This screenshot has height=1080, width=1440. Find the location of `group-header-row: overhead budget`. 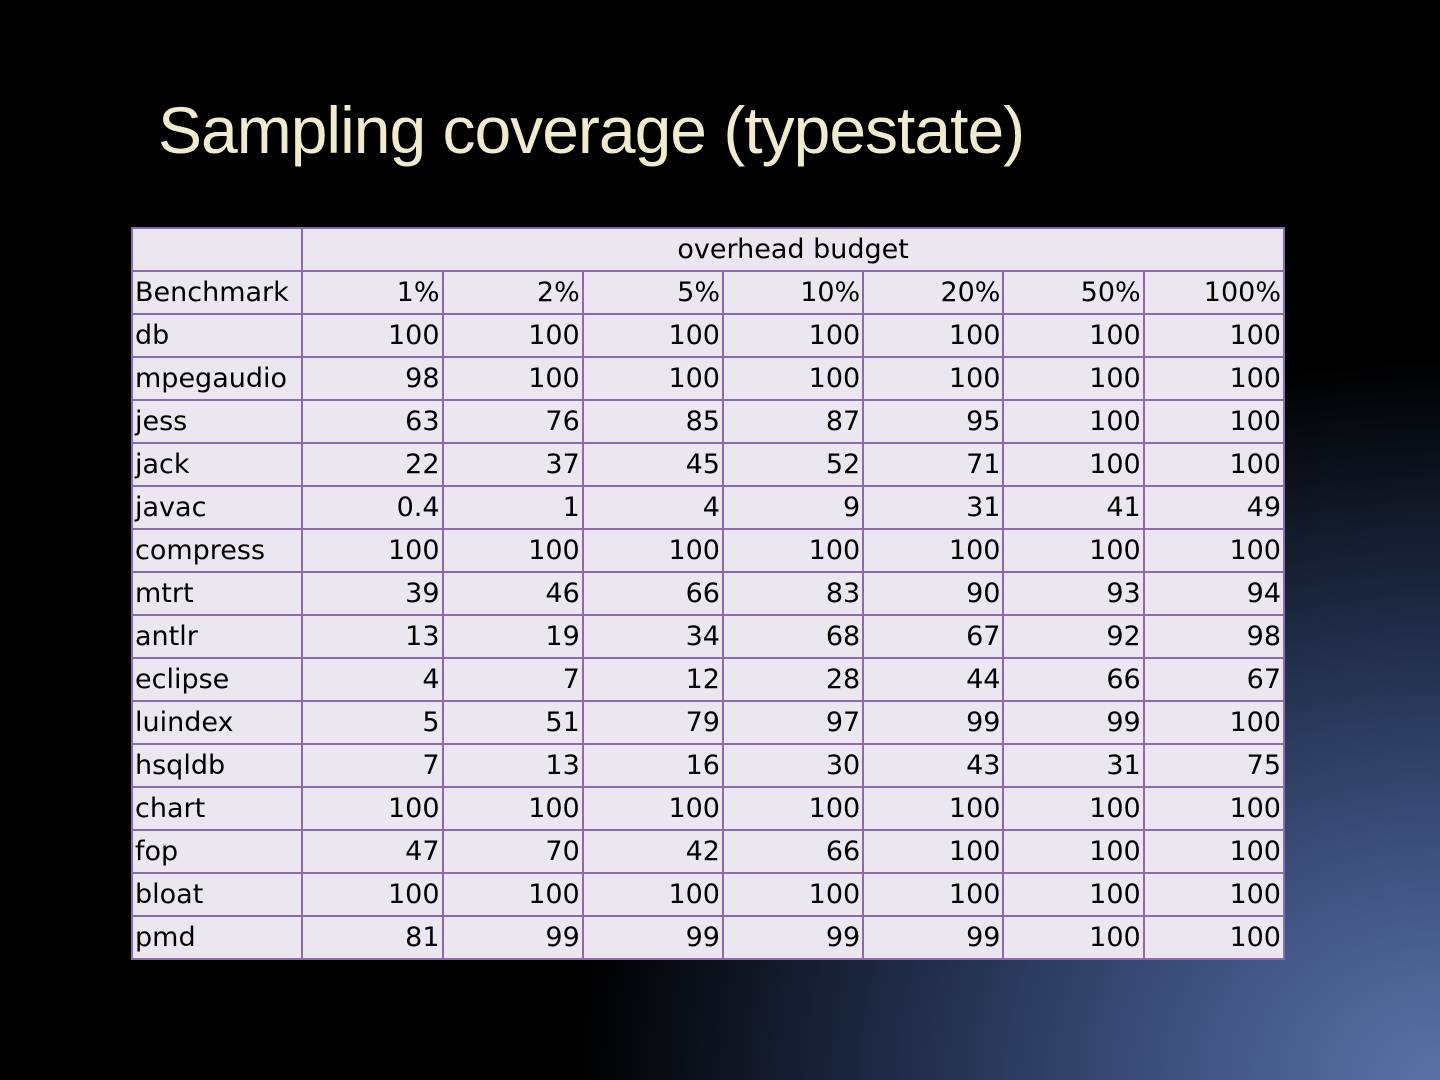

group-header-row: overhead budget is located at coordinates (707, 249).